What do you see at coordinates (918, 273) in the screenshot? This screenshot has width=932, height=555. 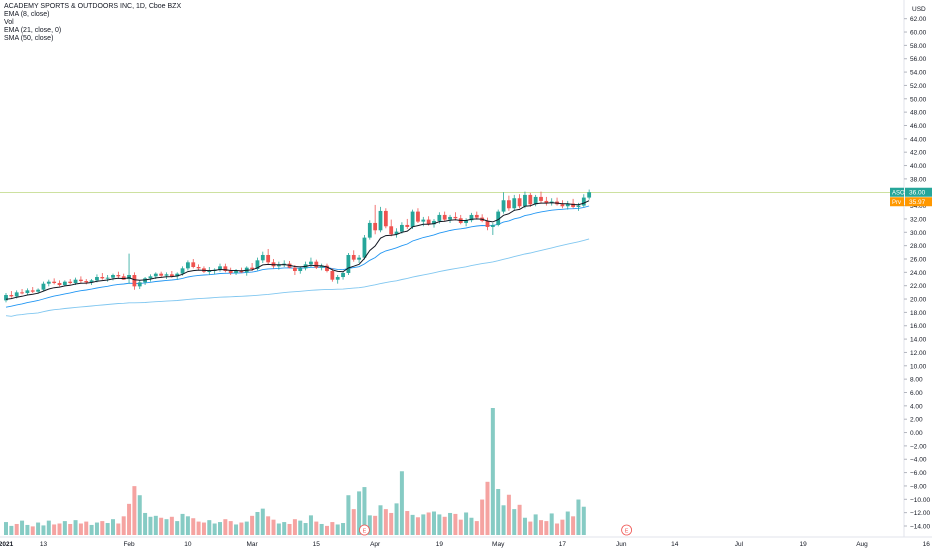 I see `y-tick-label: 24.00` at bounding box center [918, 273].